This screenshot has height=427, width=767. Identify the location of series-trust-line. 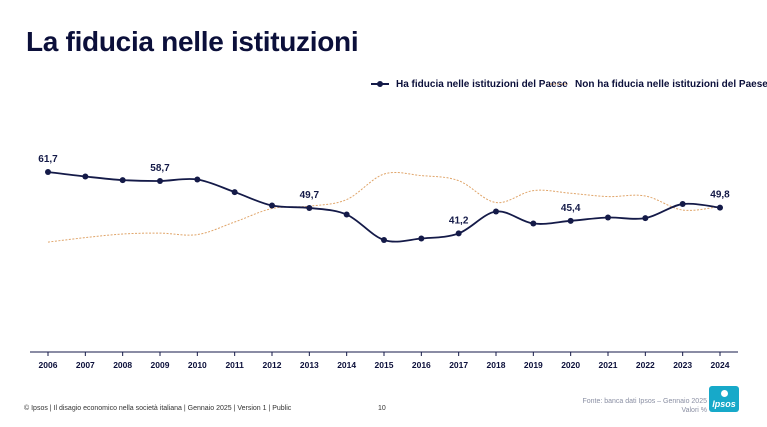
(384, 207).